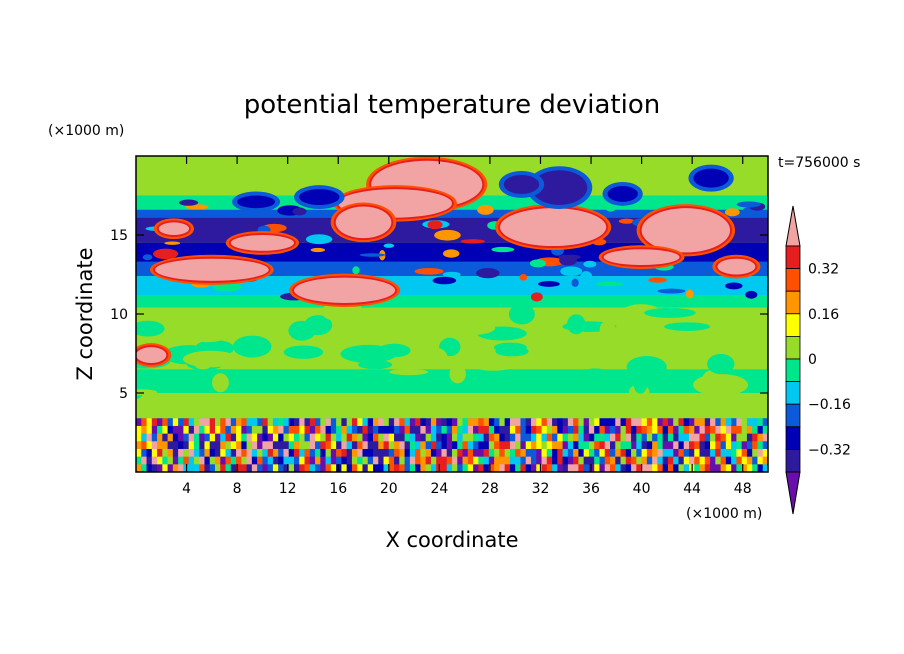 The width and height of the screenshot is (904, 654). I want to click on field-band, so click(452, 269).